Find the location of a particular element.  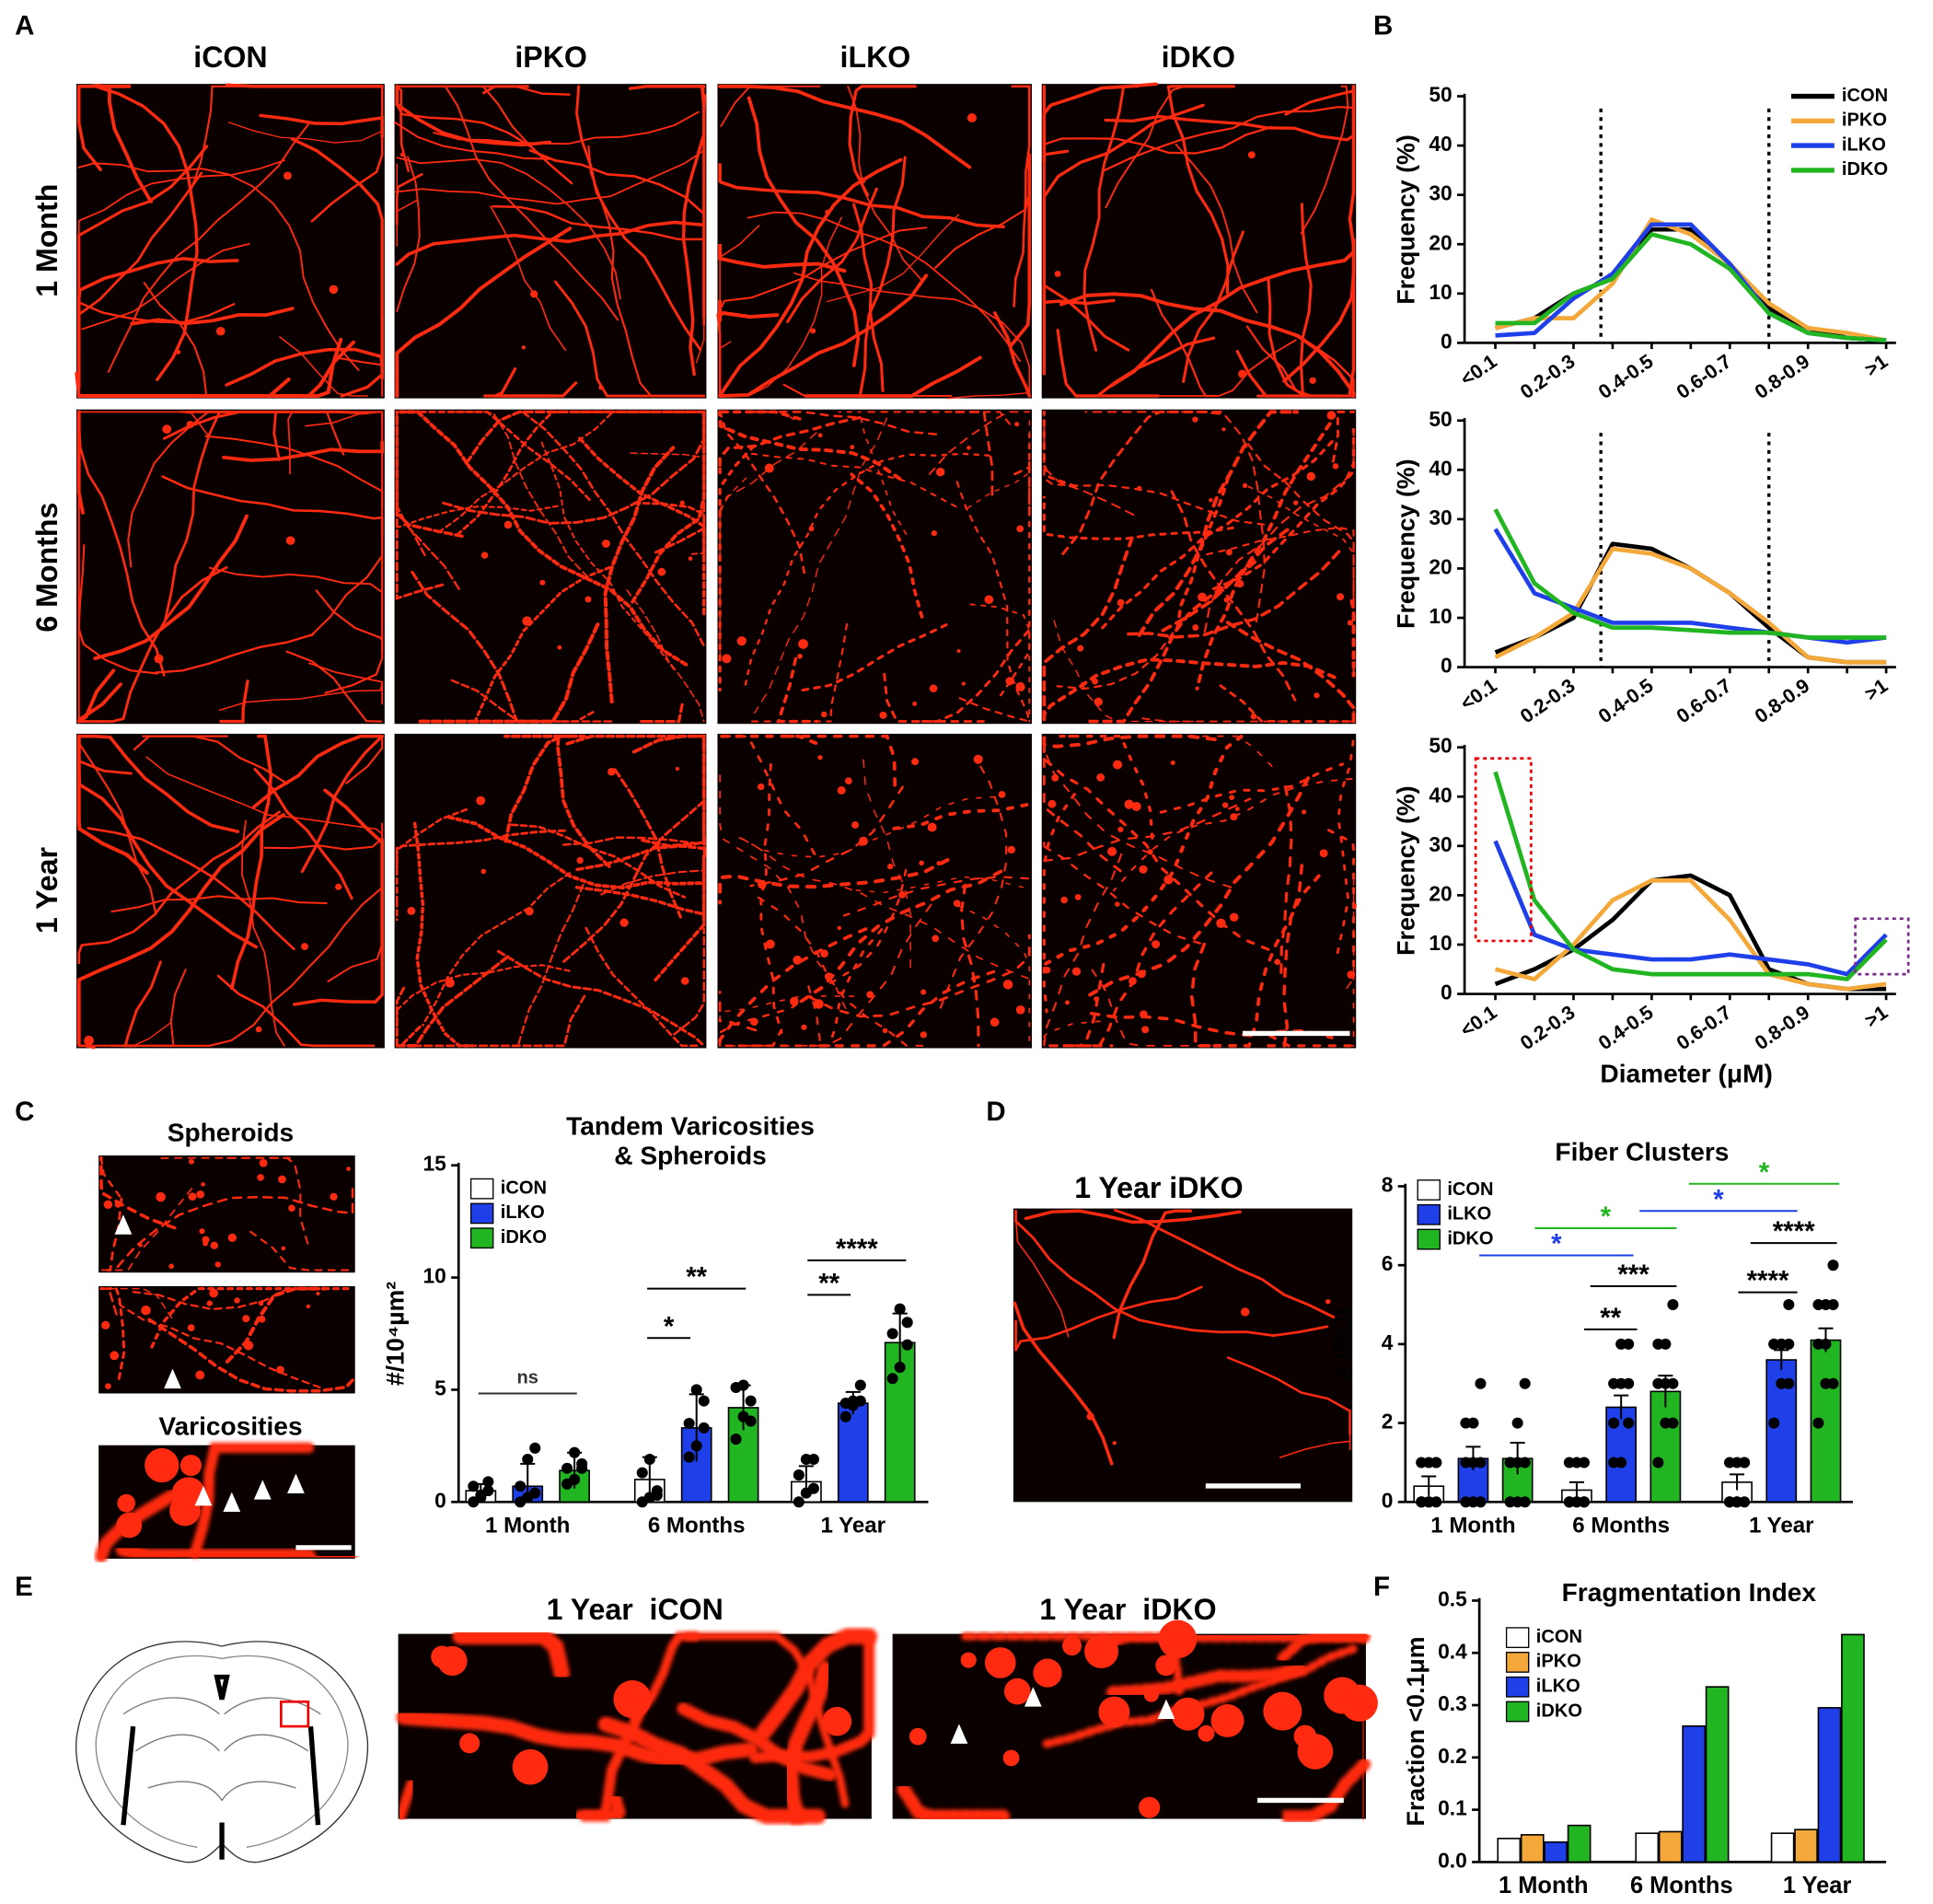

y-tick-label: 5 is located at coordinates (440, 1387).